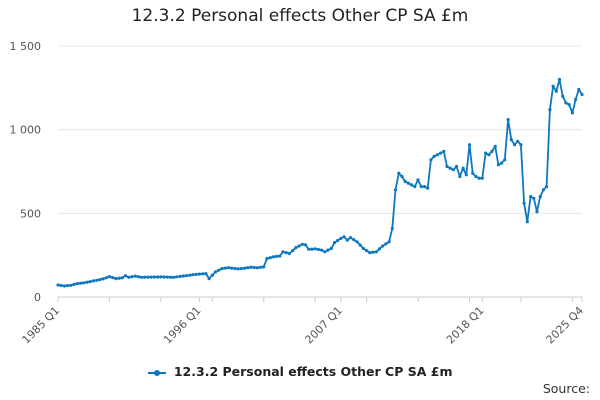 This screenshot has height=400, width=600. Describe the element at coordinates (41, 325) in the screenshot. I see `x-tick-label: 1985 Q1` at that location.